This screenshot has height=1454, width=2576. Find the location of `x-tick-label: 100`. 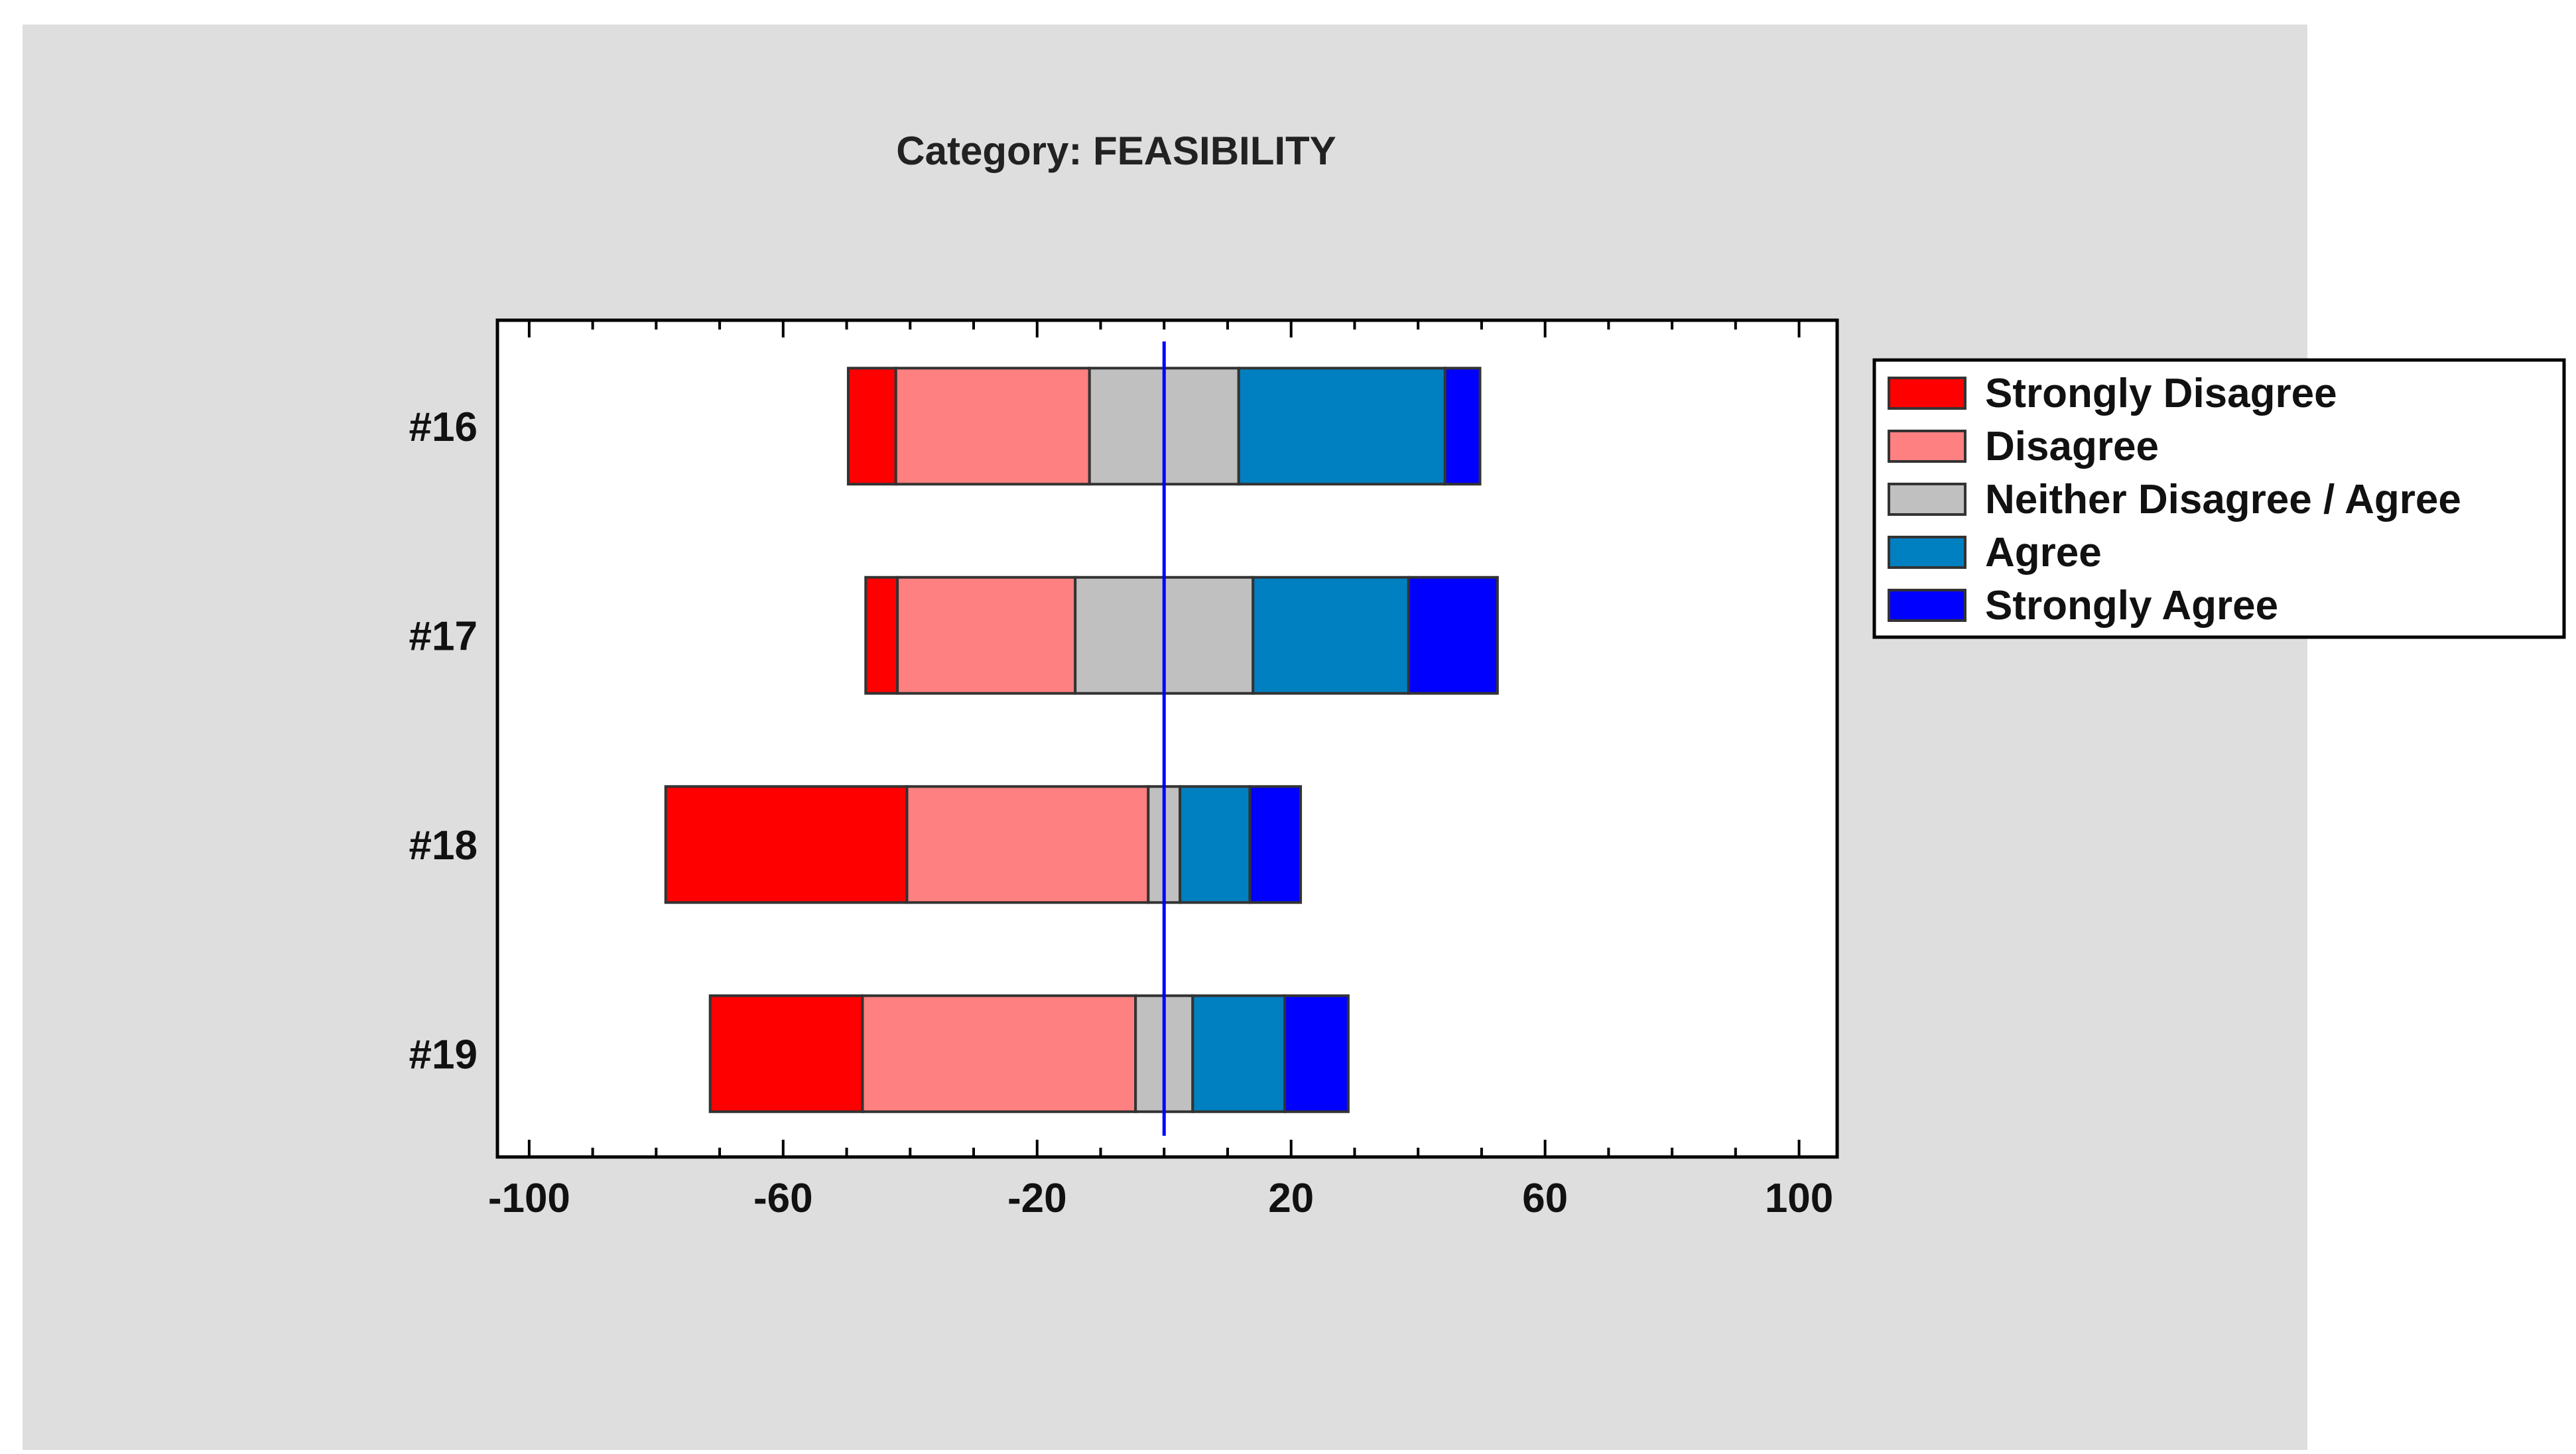

x-tick-label: 100 is located at coordinates (1799, 1198).